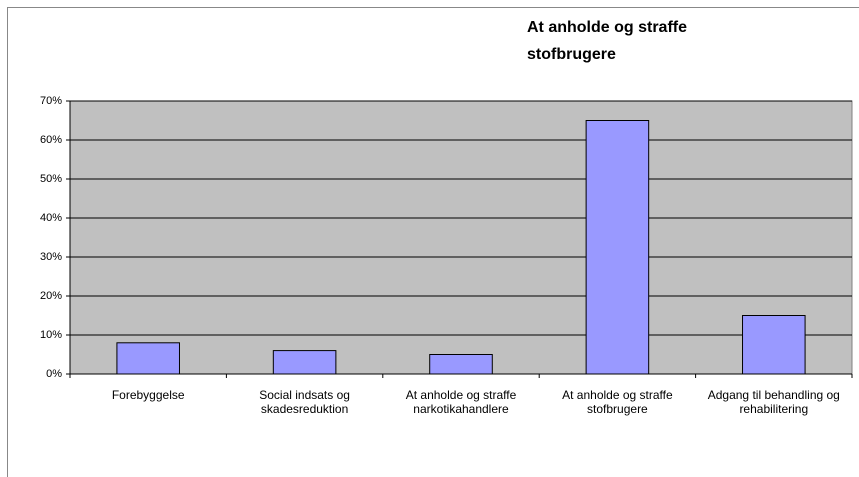 This screenshot has height=477, width=859. What do you see at coordinates (51, 101) in the screenshot?
I see `y-tick-label: 70%` at bounding box center [51, 101].